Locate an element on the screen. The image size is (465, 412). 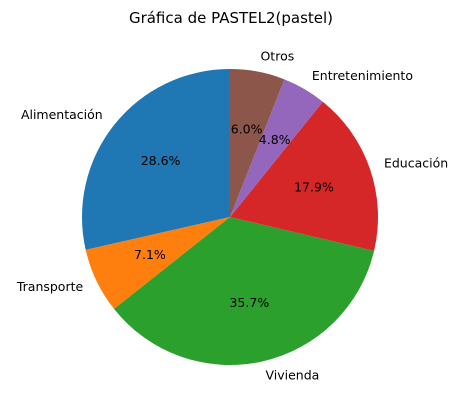
slice-label-vivienda: Vivienda is located at coordinates (292, 374).